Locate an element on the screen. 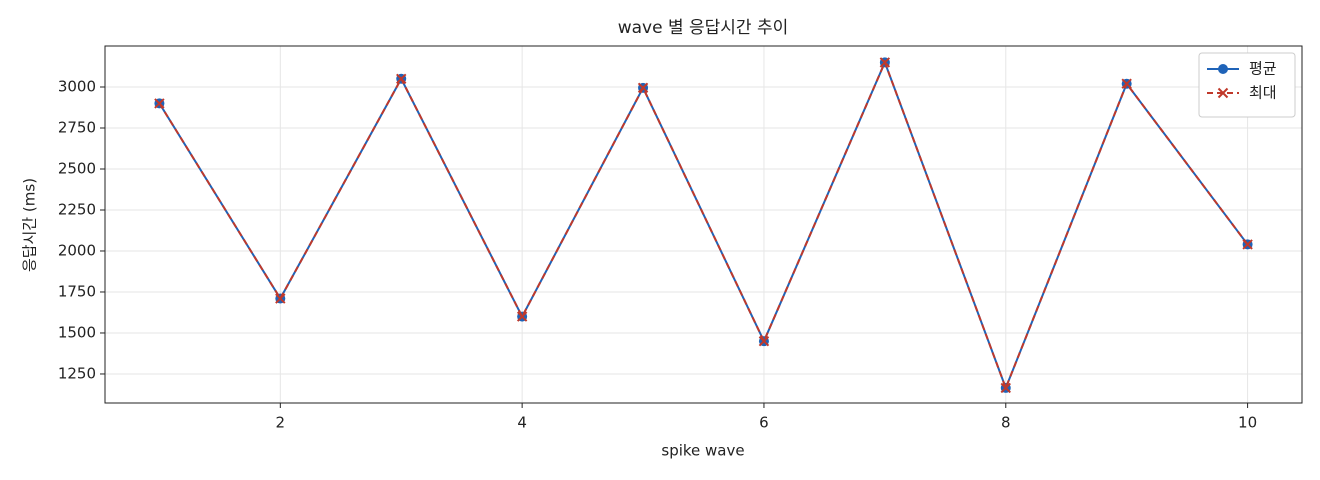 The width and height of the screenshot is (1320, 480). y-tick-label: 2750 is located at coordinates (77, 127).